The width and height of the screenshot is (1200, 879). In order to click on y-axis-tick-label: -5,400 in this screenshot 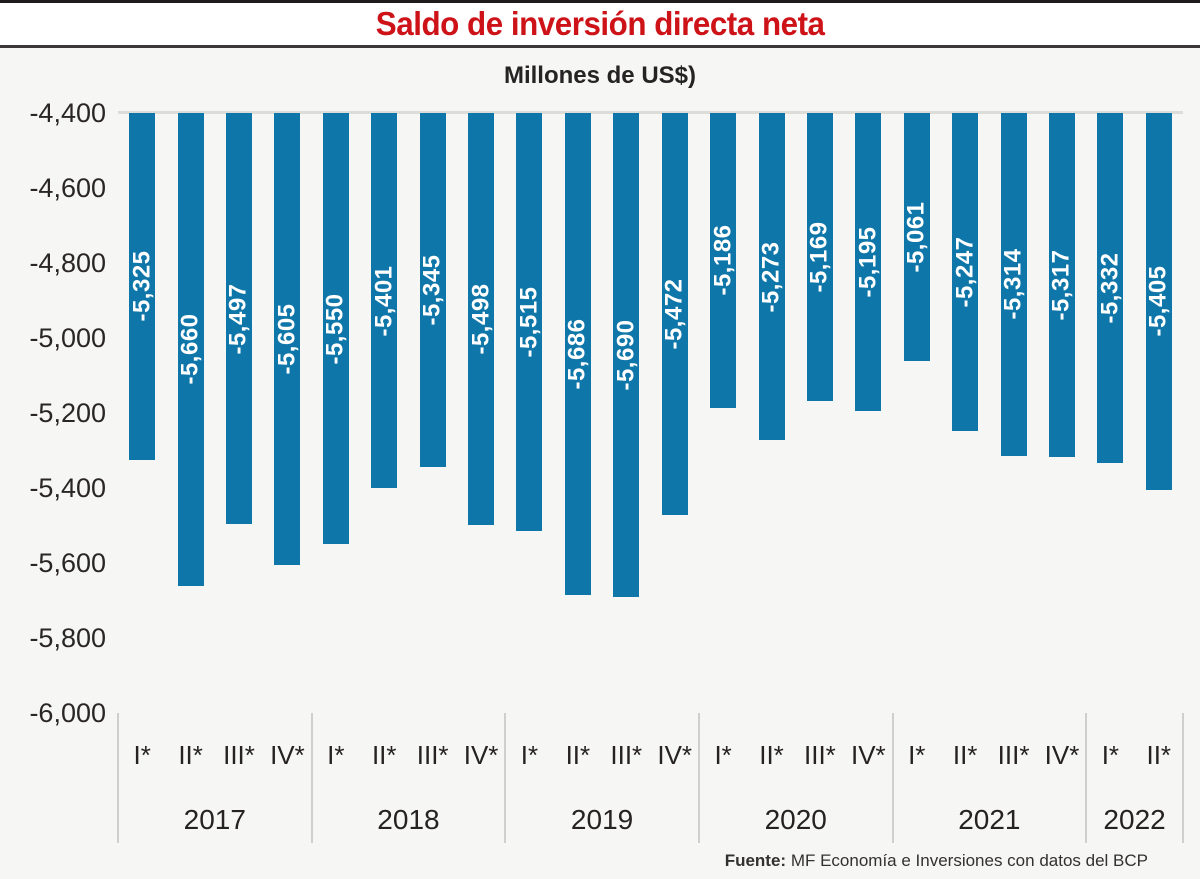, I will do `click(67, 488)`.